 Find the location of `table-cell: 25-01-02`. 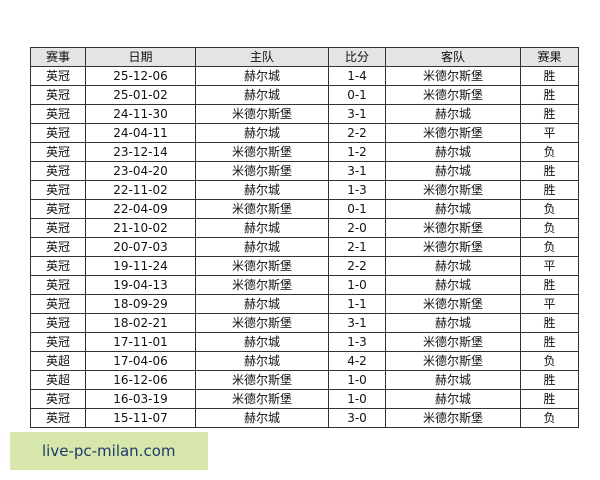

table-cell: 25-01-02 is located at coordinates (140, 95).